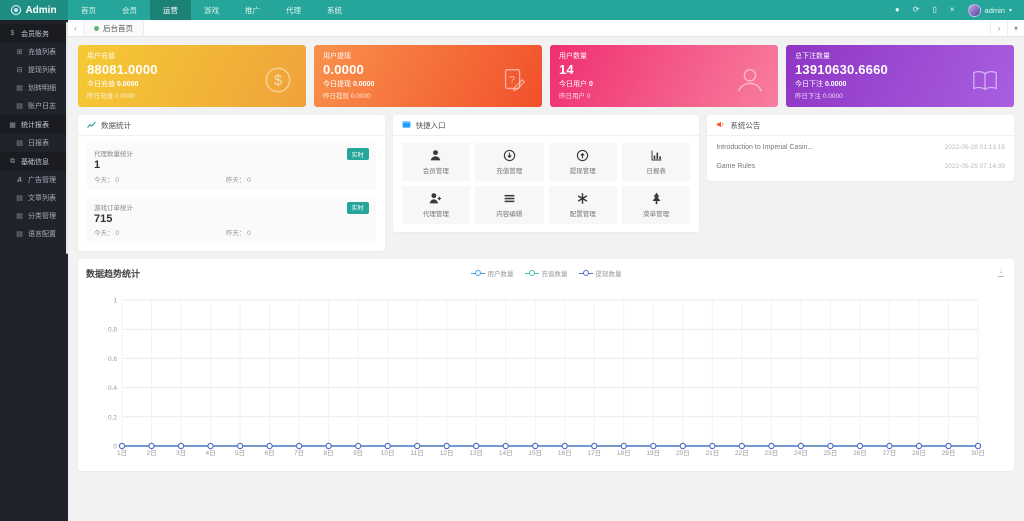 The height and width of the screenshot is (521, 1024). I want to click on wallet-icon: $, so click(12, 33).